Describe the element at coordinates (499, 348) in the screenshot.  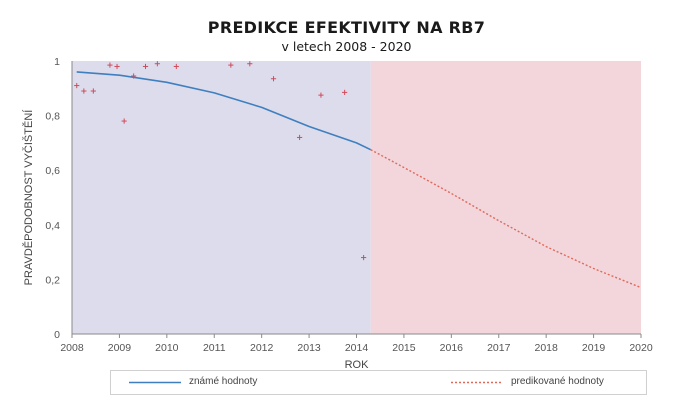
I see `x-tick-label: 2017` at that location.